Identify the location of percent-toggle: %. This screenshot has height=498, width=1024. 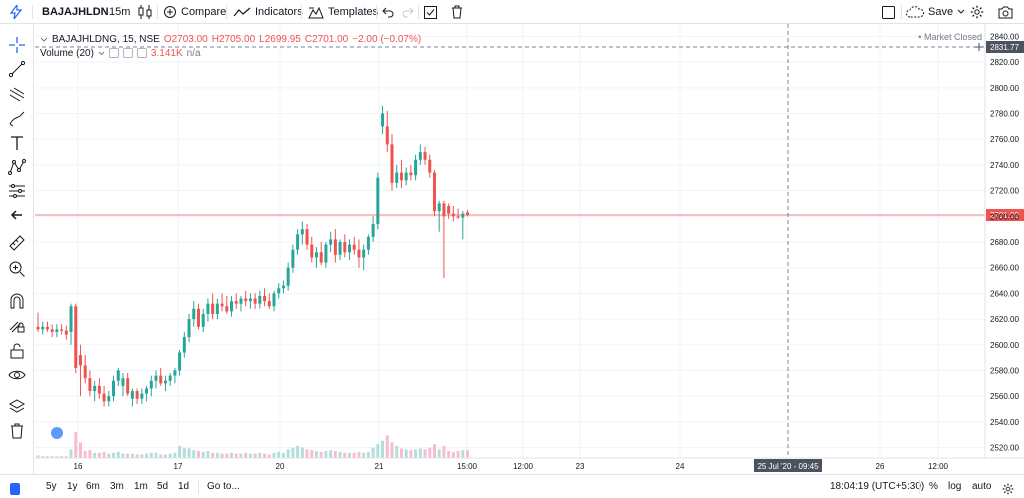
(933, 486).